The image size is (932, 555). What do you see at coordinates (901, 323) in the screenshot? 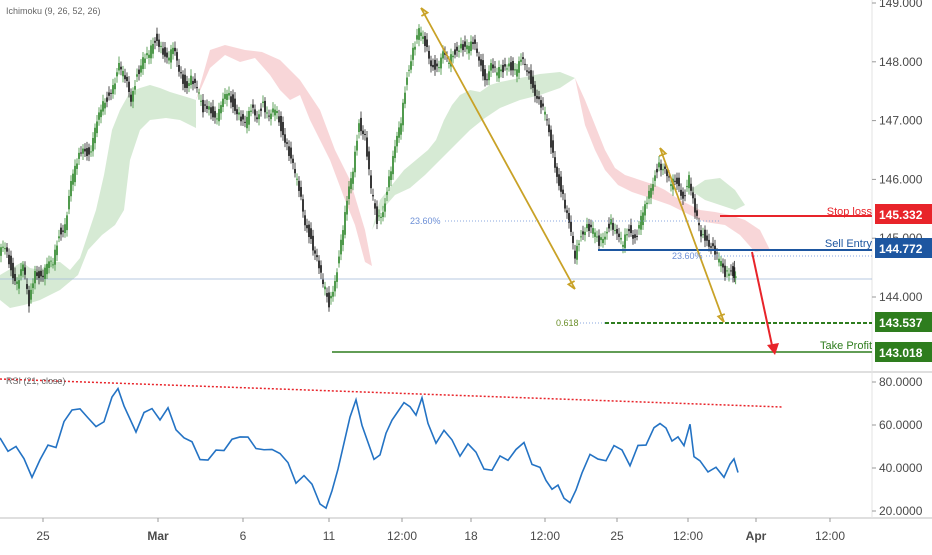
I see `target-value: 143.537` at bounding box center [901, 323].